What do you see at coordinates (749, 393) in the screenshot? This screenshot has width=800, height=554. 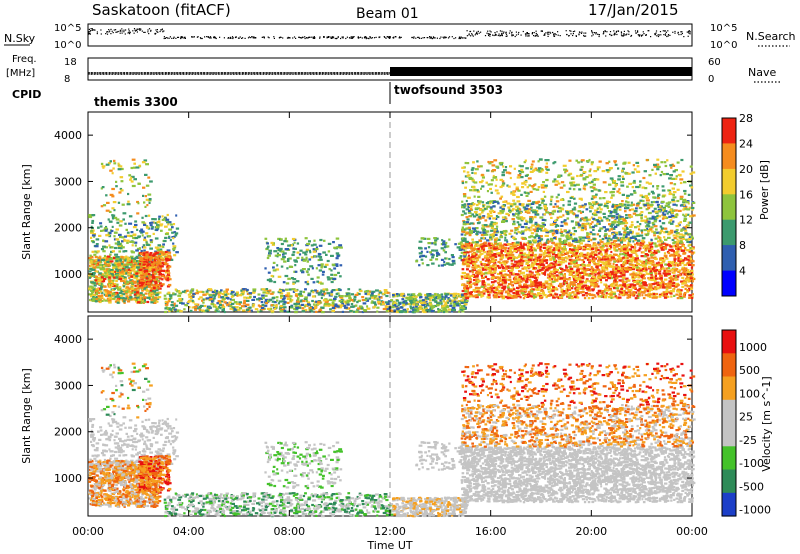 I see `velocity-colorbar-tick: 100` at bounding box center [749, 393].